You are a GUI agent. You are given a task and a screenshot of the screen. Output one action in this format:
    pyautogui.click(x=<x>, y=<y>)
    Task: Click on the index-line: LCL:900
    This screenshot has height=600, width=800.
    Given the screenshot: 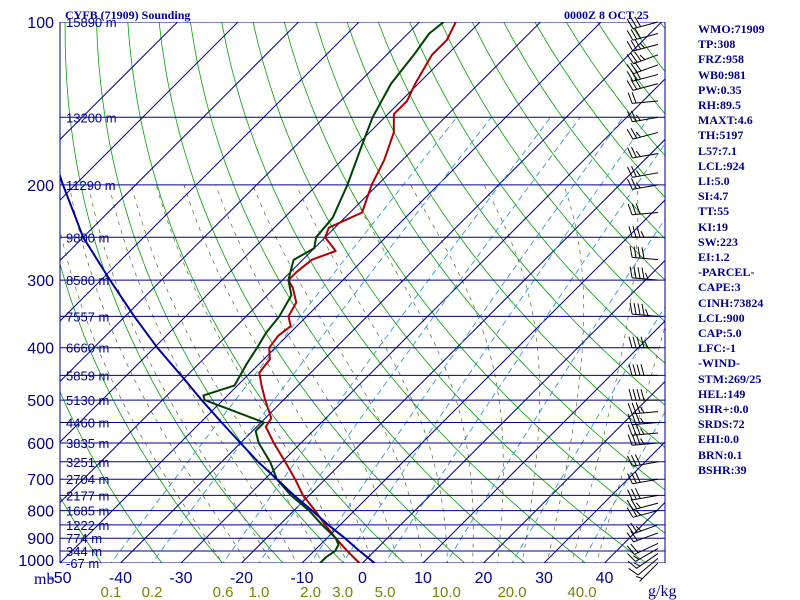 What is the action you would take?
    pyautogui.click(x=721, y=317)
    